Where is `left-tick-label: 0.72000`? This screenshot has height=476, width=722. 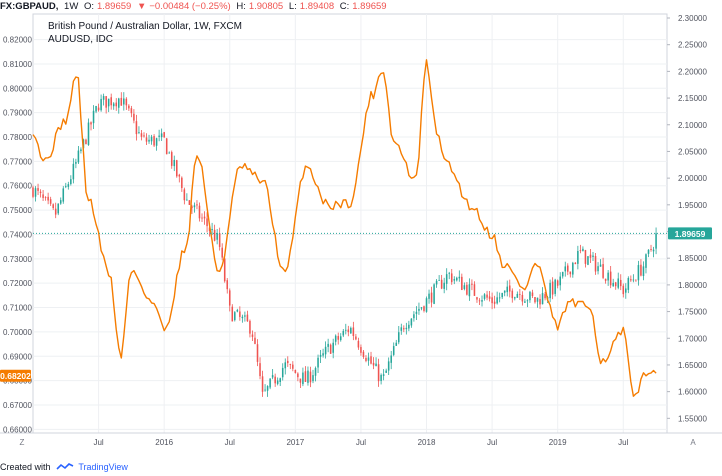 left-tick-label: 0.72000 is located at coordinates (17, 283).